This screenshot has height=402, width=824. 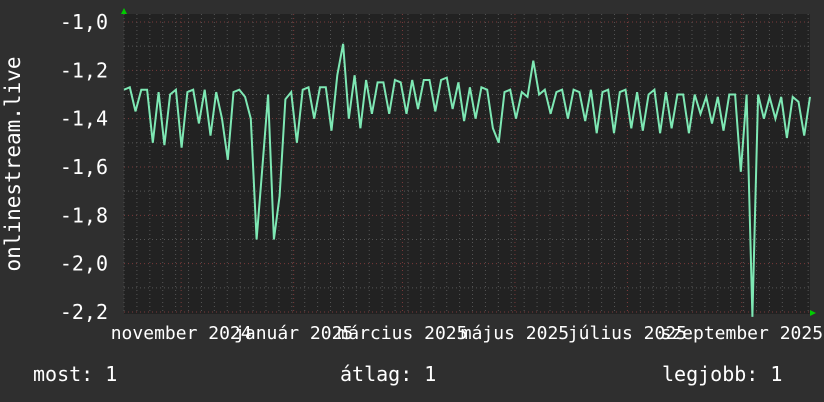 I want to click on x-tick-label: július 2025, so click(x=627, y=333).